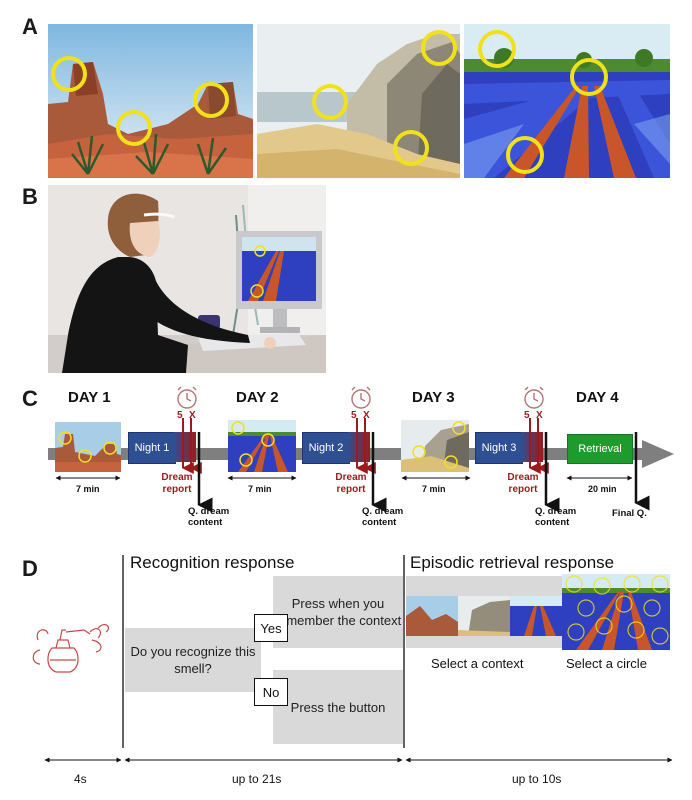 The image size is (692, 800). What do you see at coordinates (484, 616) in the screenshot?
I see `context-strip` at bounding box center [484, 616].